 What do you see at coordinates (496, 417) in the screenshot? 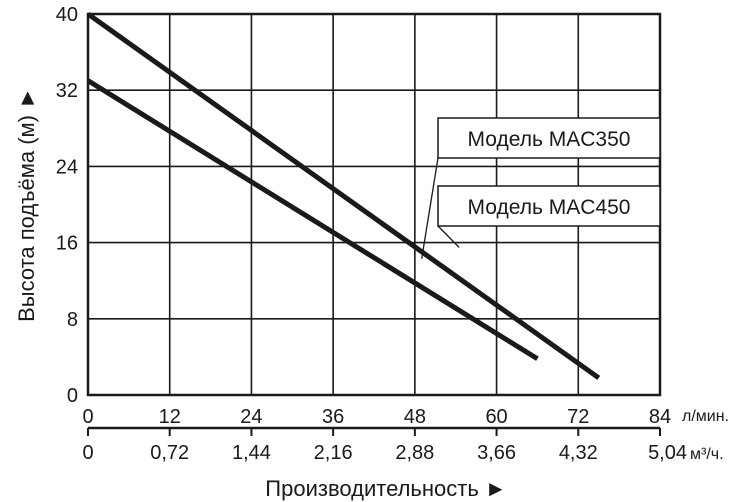
I see `x-tick-label: 60` at bounding box center [496, 417].